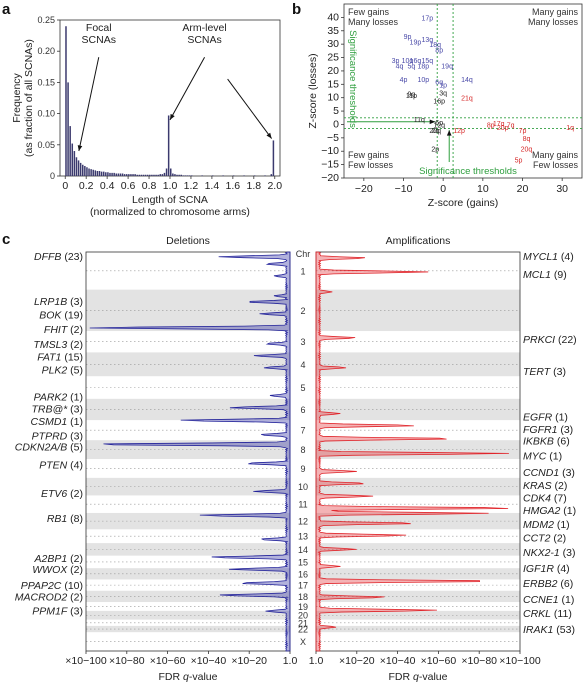 Image resolution: width=587 pixels, height=685 pixels. Describe the element at coordinates (449, 133) in the screenshot. I see `threshold-arrow-head` at that location.